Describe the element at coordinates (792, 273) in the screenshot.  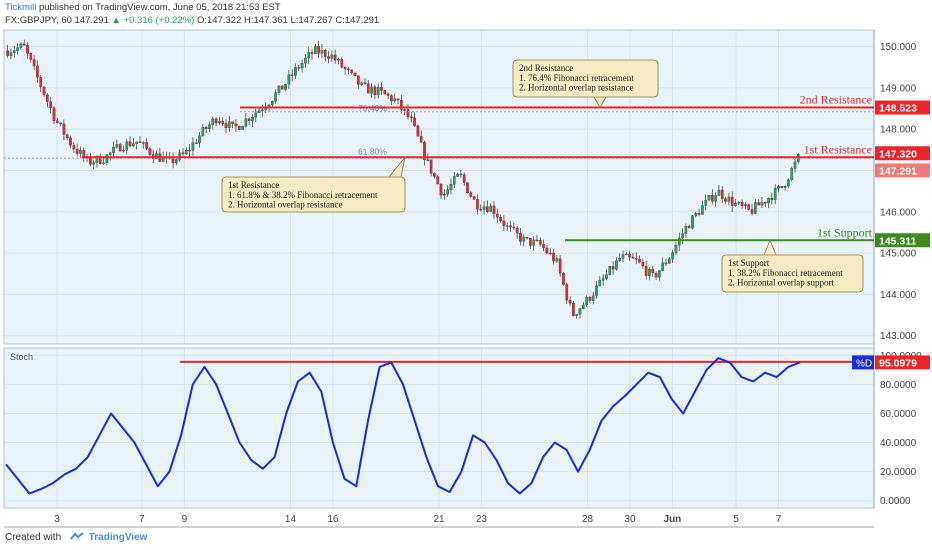
I see `annotation-1st-support-box` at that location.